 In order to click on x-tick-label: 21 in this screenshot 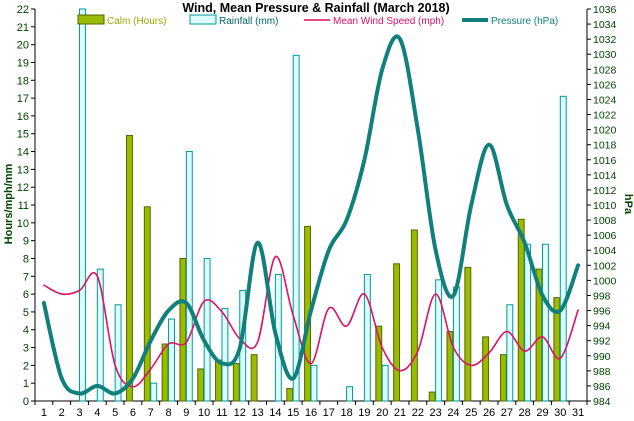, I will do `click(400, 413)`.